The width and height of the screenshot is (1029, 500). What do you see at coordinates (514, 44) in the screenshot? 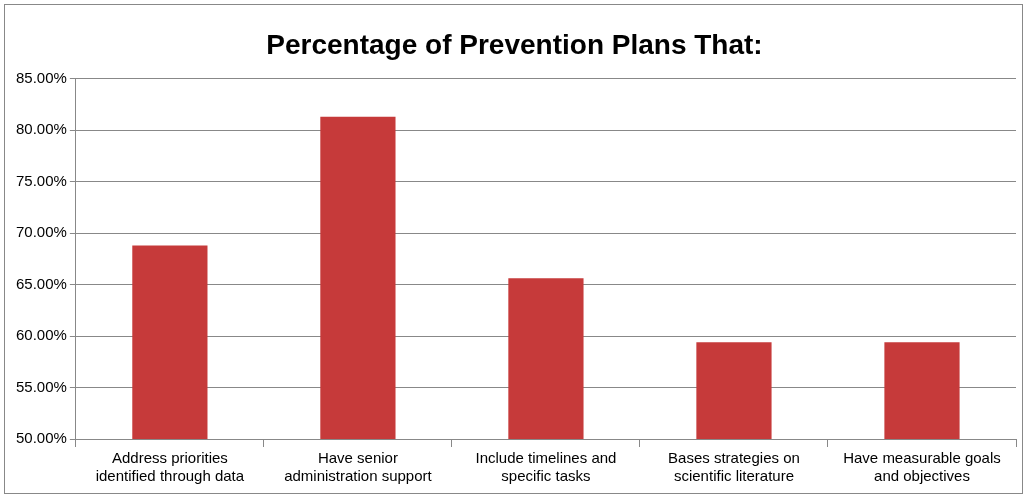
I see `chart-title: Percentage of Prevention Plans That:` at bounding box center [514, 44].